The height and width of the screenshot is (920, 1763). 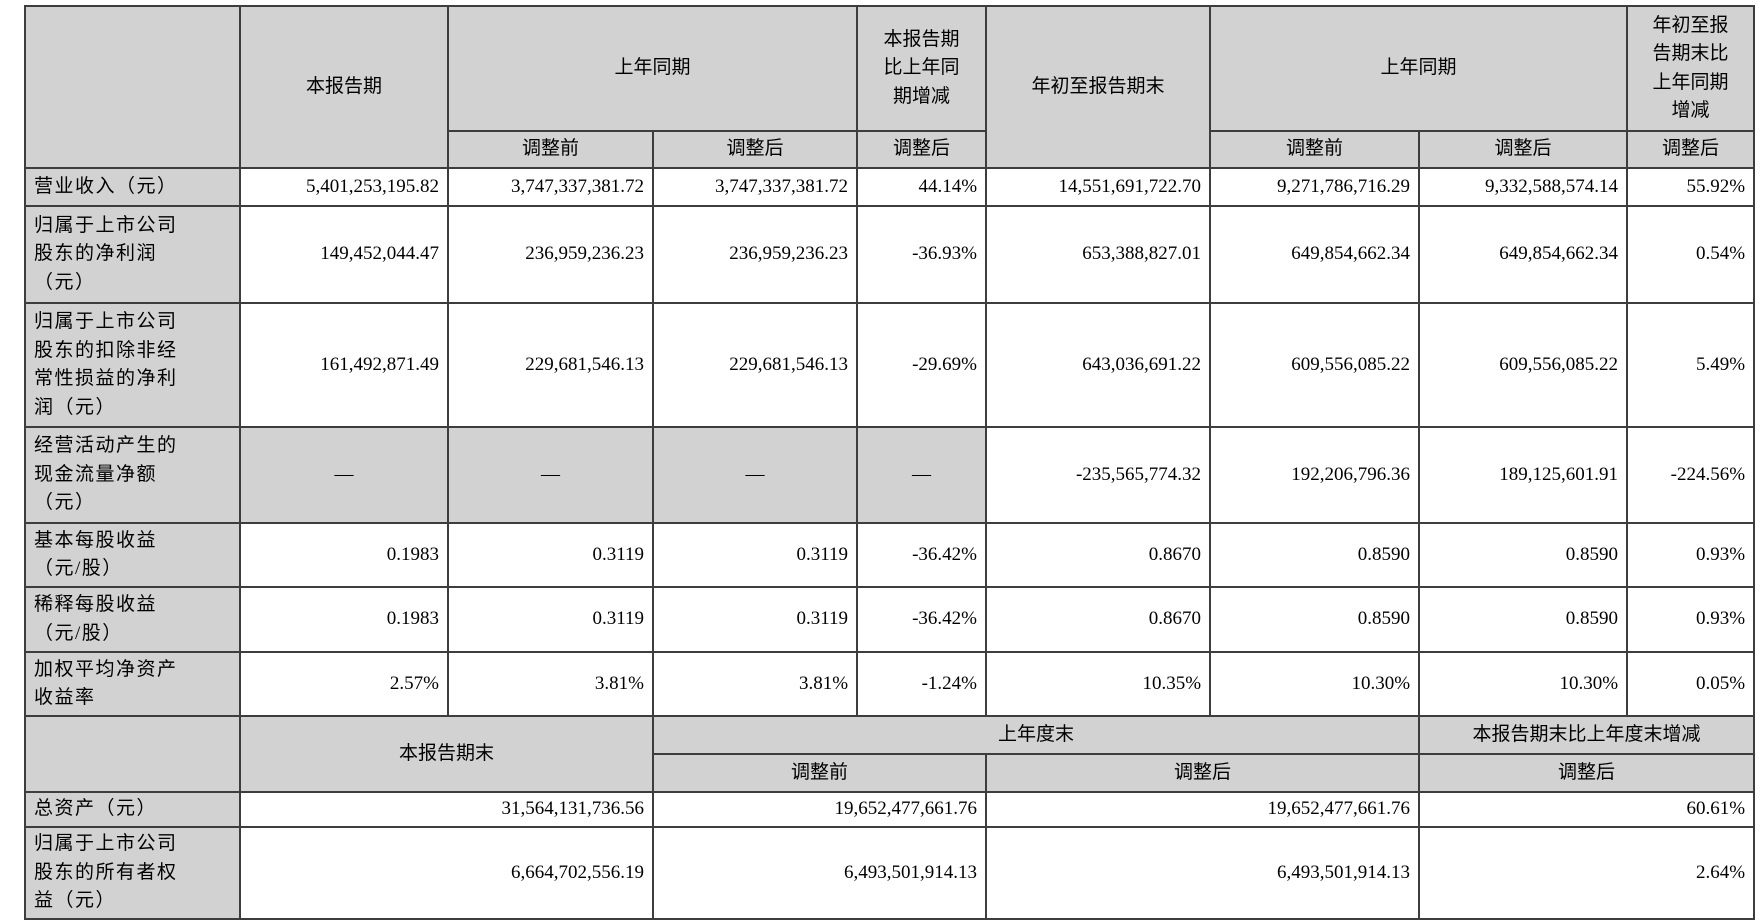 I want to click on header-ytd-change: 年初至报 告期末比 上年同期 增减, so click(x=1691, y=68).